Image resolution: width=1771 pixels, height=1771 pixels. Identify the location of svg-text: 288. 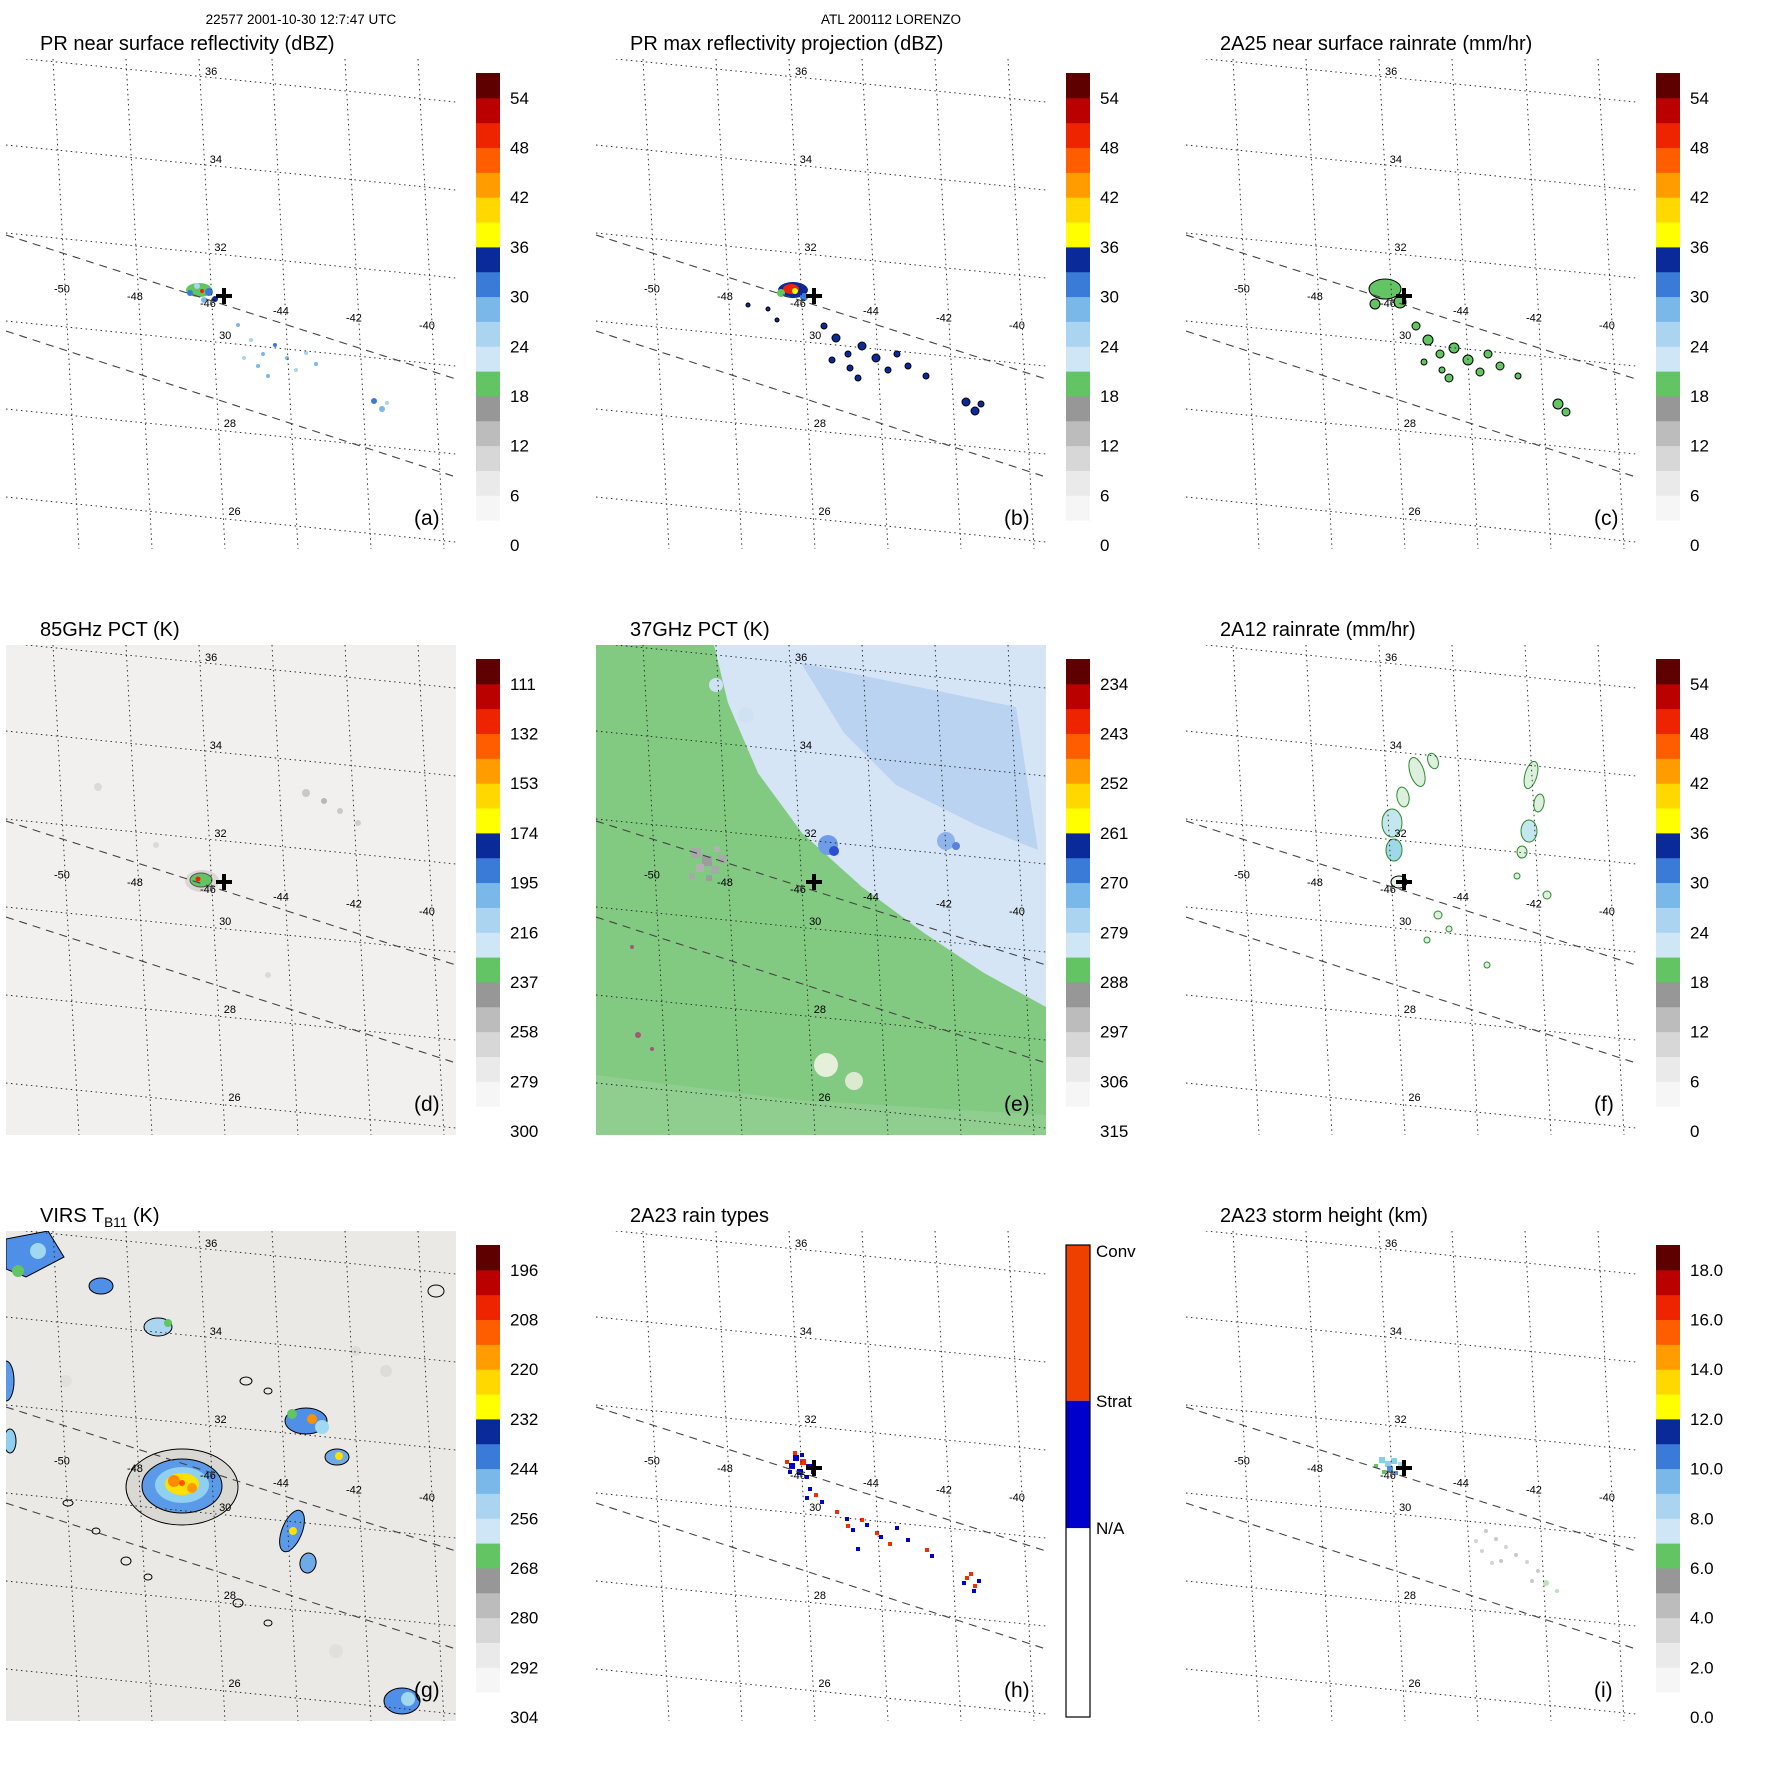
(1114, 982).